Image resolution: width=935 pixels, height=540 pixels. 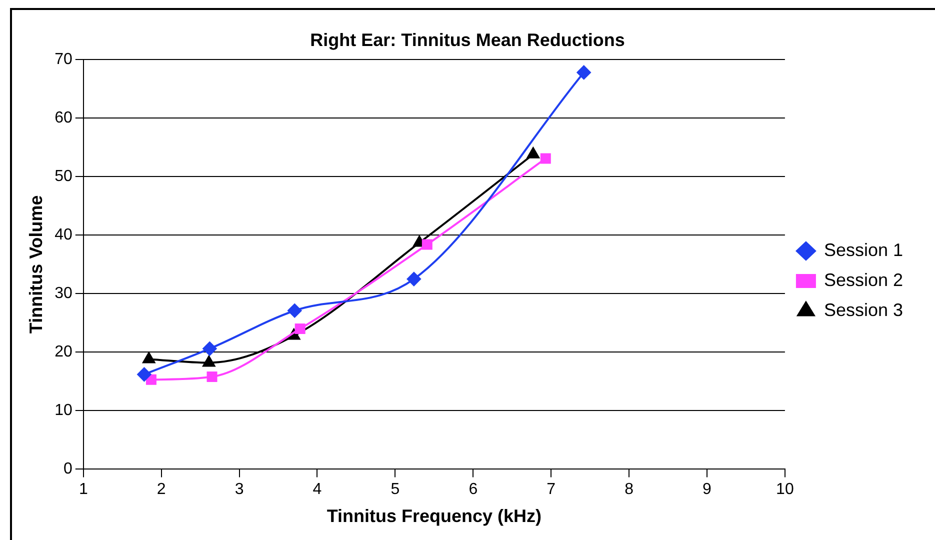 I want to click on y-tick-label: 0, so click(x=67, y=469).